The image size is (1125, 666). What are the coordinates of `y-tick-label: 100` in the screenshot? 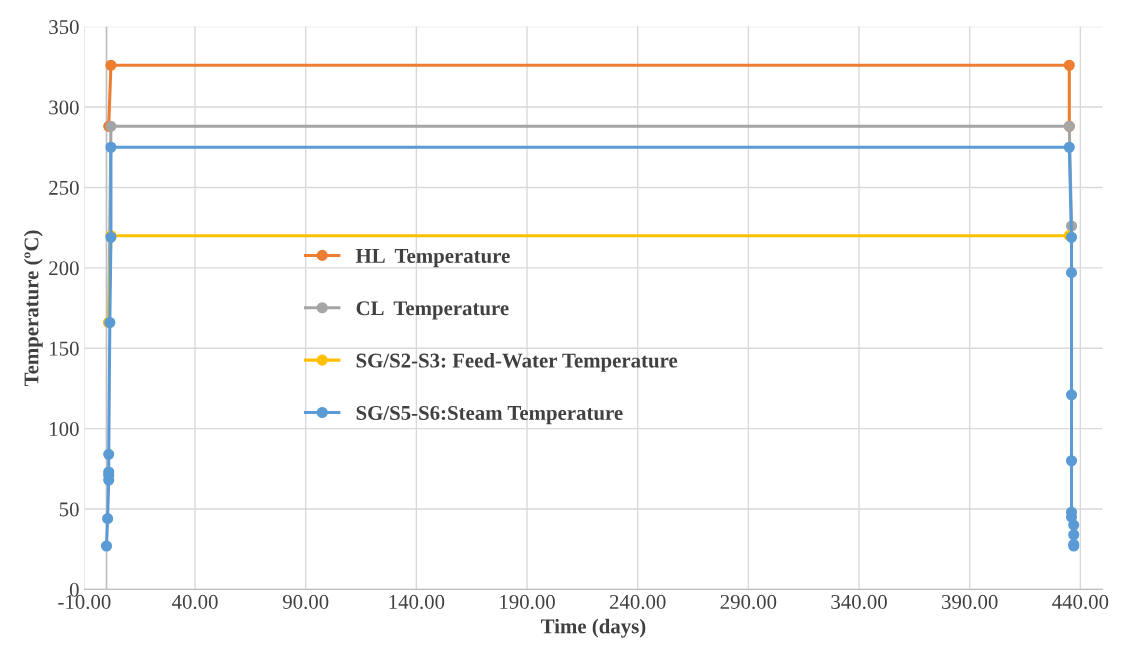 It's located at (64, 429).